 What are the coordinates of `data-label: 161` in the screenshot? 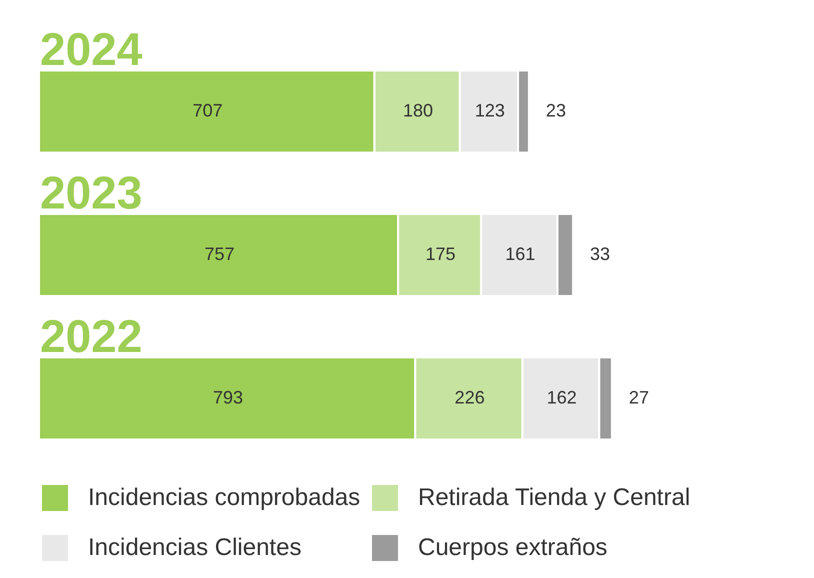 It's located at (520, 254).